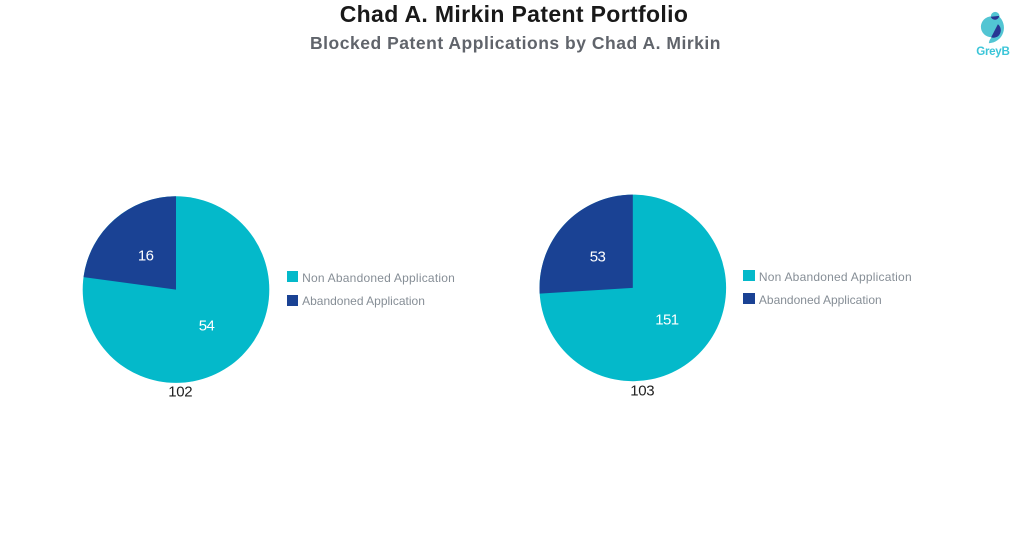 Image resolution: width=1024 pixels, height=546 pixels. Describe the element at coordinates (992, 51) in the screenshot. I see `svg-text: GreyB` at that location.